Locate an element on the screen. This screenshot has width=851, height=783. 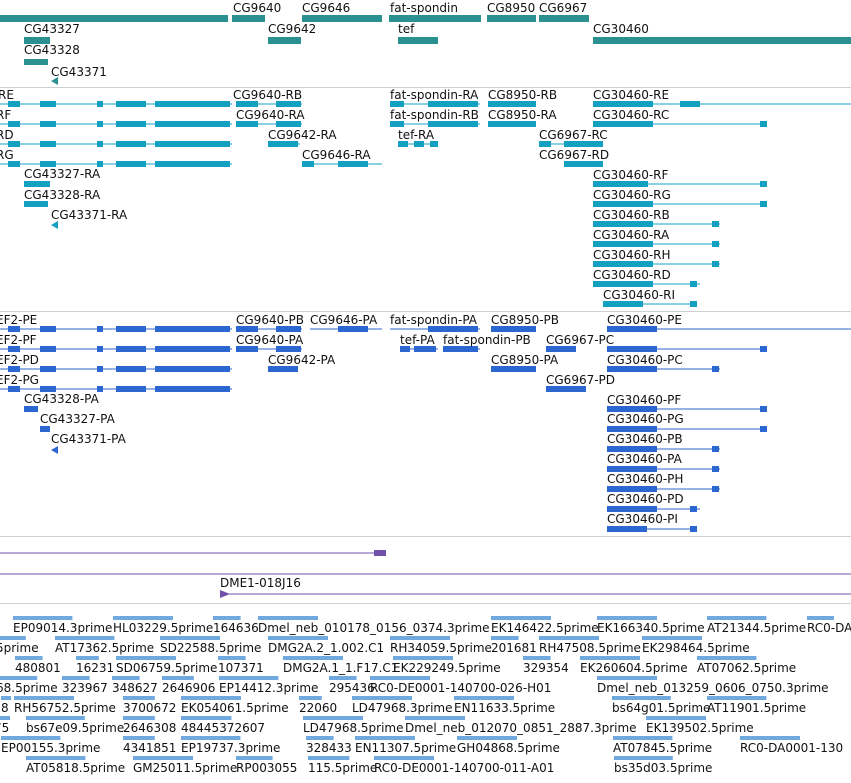
est-label: AT07845.5prime is located at coordinates (663, 748).